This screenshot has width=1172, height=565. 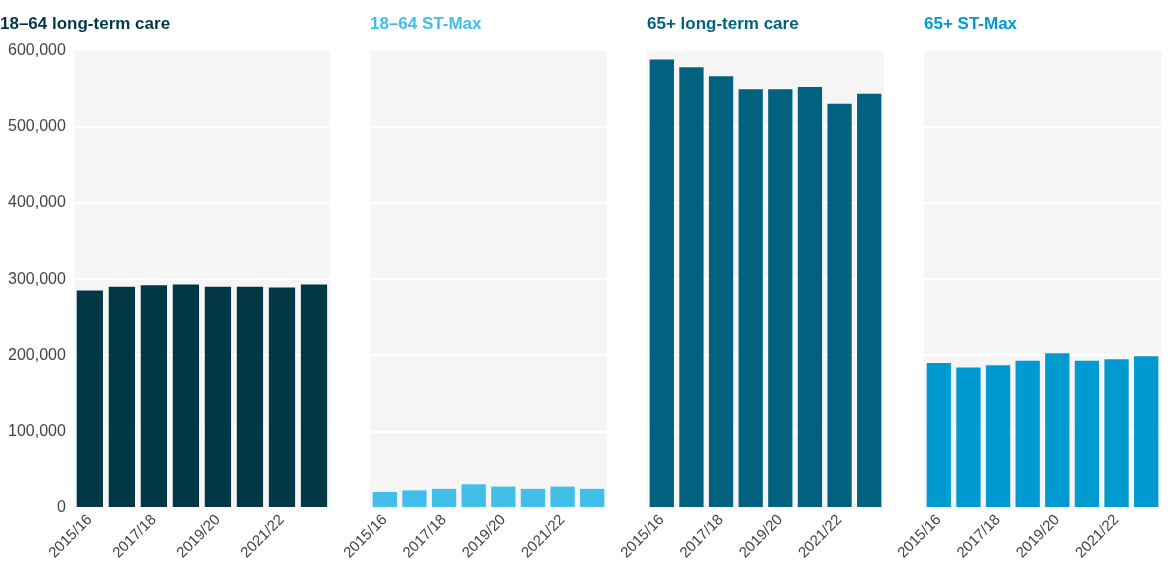 I want to click on chart-title: 18–64 long-term care, so click(x=85, y=23).